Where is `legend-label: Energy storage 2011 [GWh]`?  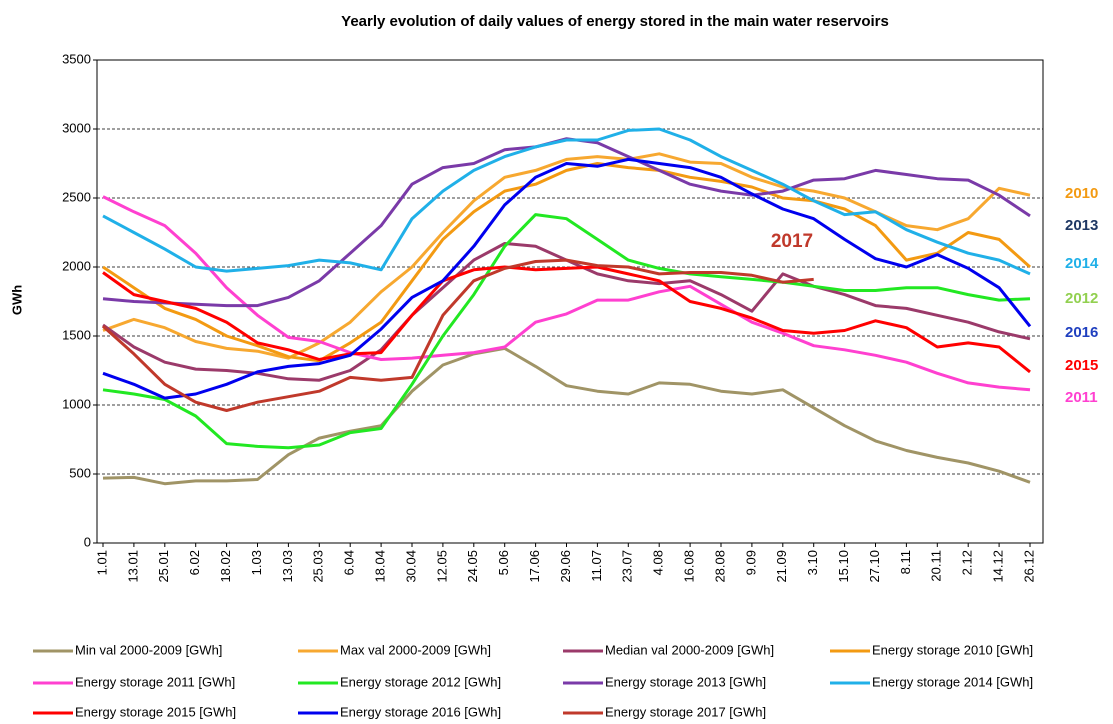
legend-label: Energy storage 2011 [GWh] is located at coordinates (155, 681).